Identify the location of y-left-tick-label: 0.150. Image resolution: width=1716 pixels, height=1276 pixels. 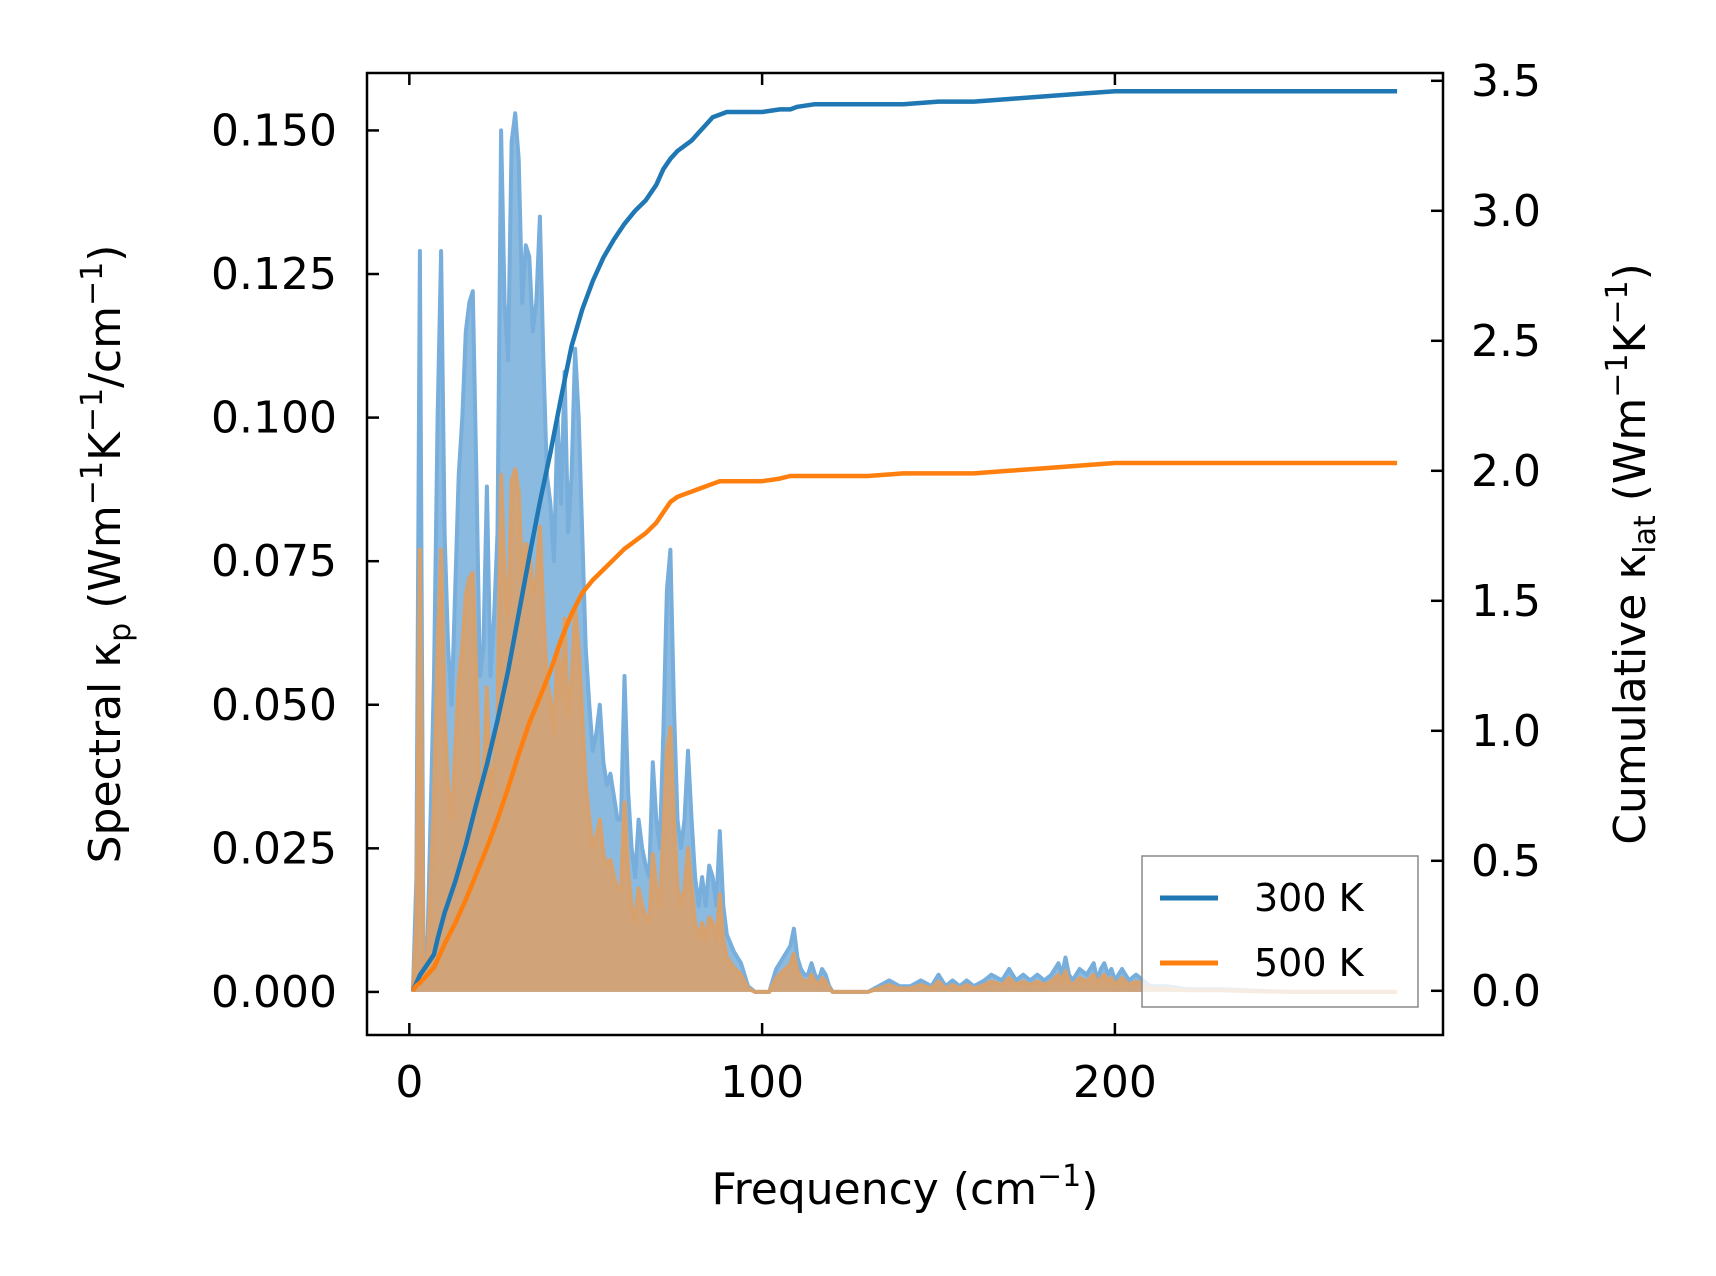
(274, 130).